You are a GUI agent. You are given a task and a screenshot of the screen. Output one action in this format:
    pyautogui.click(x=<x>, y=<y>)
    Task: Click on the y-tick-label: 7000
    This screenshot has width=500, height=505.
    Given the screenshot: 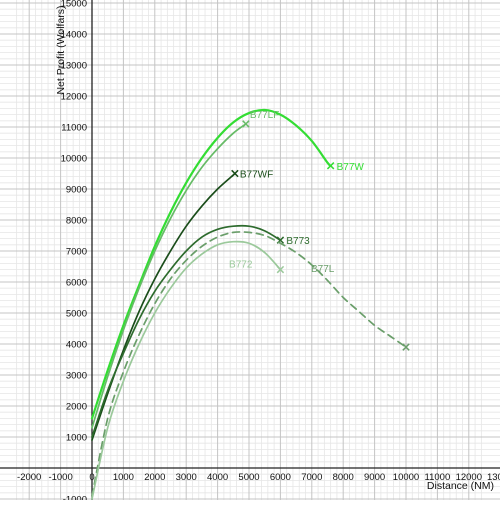 What is the action you would take?
    pyautogui.click(x=76, y=252)
    